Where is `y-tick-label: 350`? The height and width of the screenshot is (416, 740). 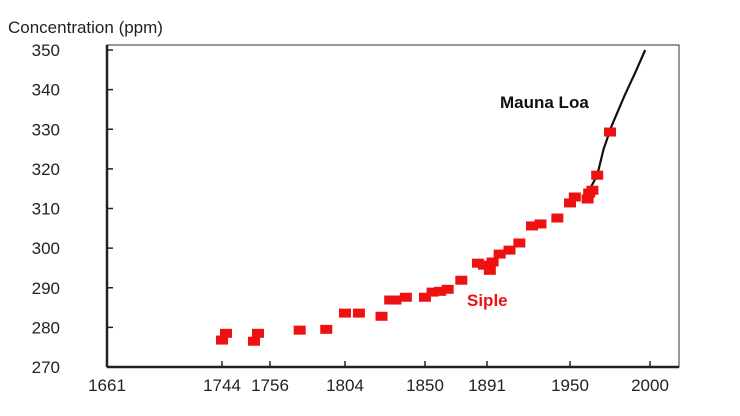 y-tick-label: 350 is located at coordinates (46, 50).